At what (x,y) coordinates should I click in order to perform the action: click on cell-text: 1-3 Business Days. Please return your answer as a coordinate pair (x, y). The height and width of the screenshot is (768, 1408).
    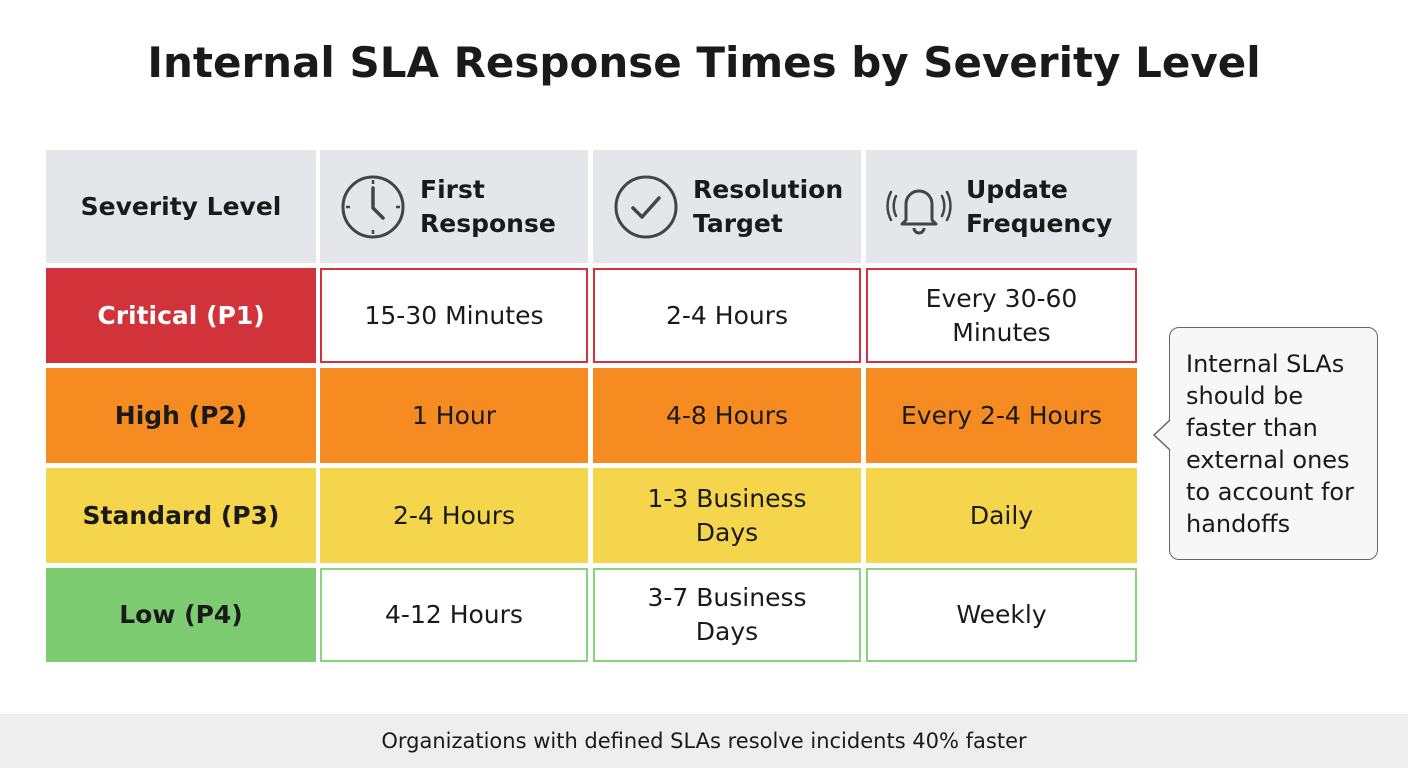
    Looking at the image, I should click on (727, 515).